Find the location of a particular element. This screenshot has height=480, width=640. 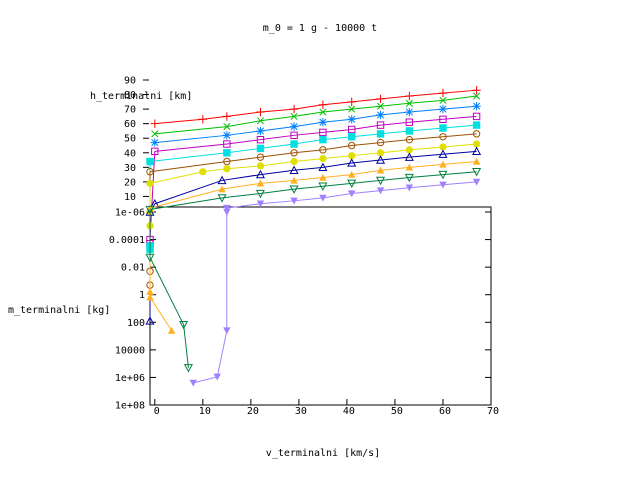

x-tick-label: 70 is located at coordinates (493, 411).